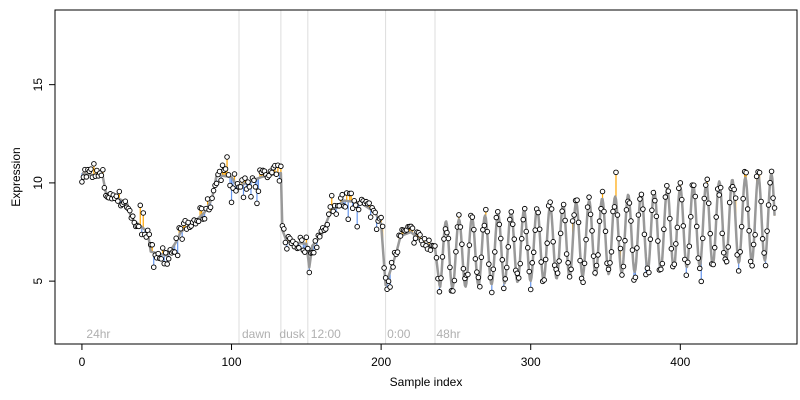 This screenshot has width=800, height=400. What do you see at coordinates (16, 176) in the screenshot?
I see `y-axis-title: Expression` at bounding box center [16, 176].